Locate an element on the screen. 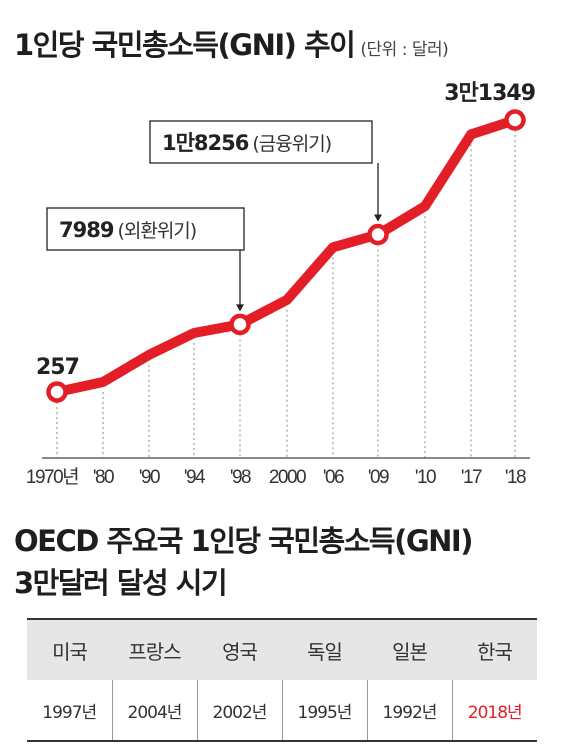  value-usa: 1997년 is located at coordinates (69, 711).